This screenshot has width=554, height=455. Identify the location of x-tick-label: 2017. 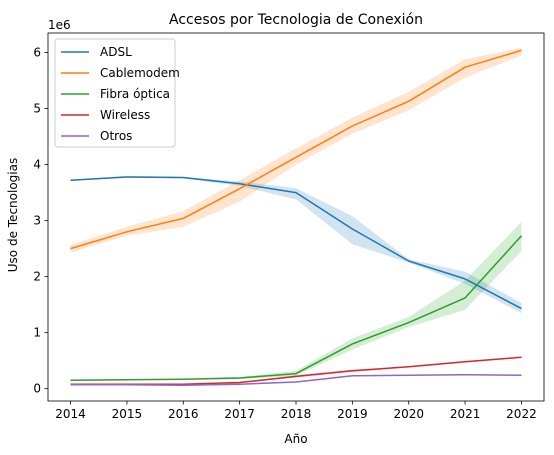
(239, 414).